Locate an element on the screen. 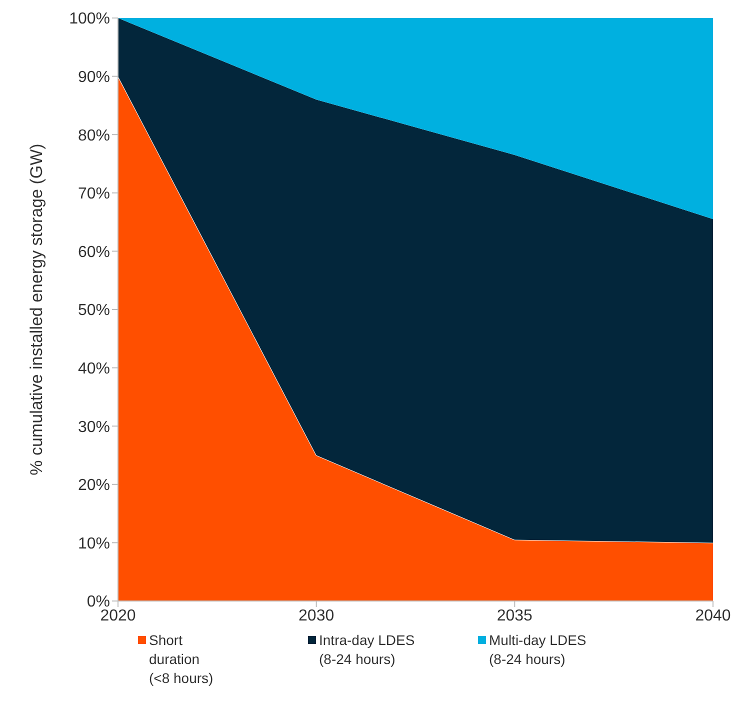 Image resolution: width=732 pixels, height=702 pixels. y-tick-label: 100% is located at coordinates (89, 19).